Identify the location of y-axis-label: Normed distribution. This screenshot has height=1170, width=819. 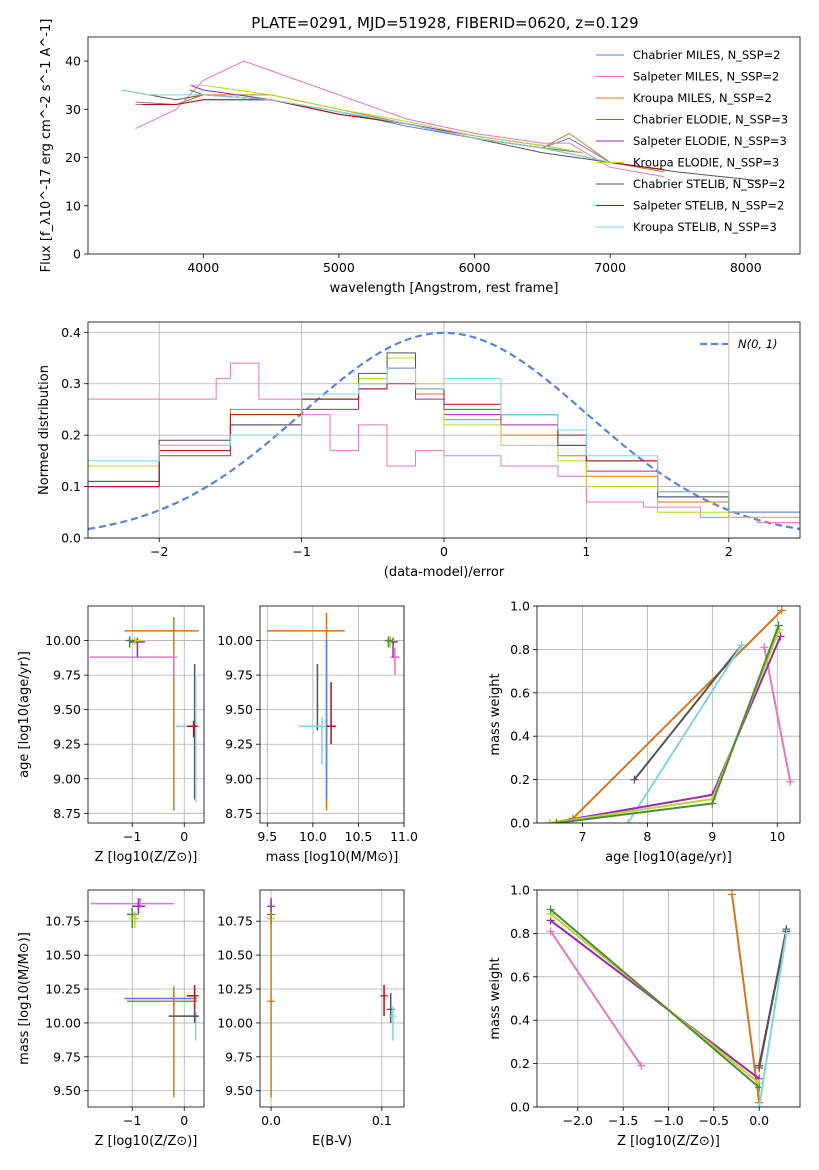
(44, 430).